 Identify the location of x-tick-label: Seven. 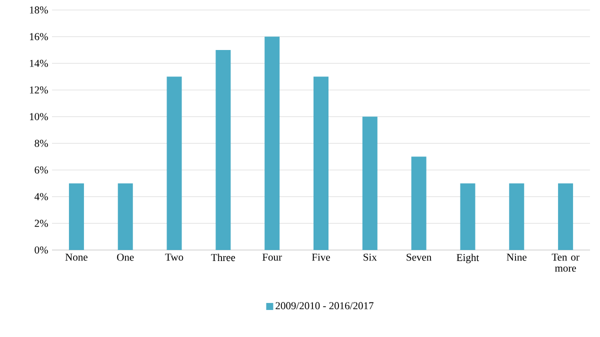
(419, 257).